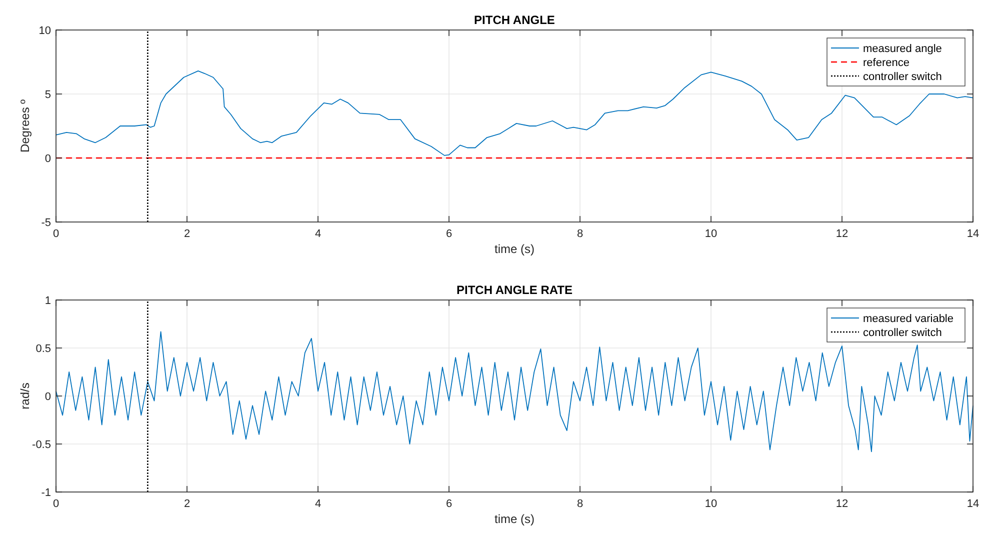  I want to click on chart-title: PITCH ANGLE RATE, so click(514, 290).